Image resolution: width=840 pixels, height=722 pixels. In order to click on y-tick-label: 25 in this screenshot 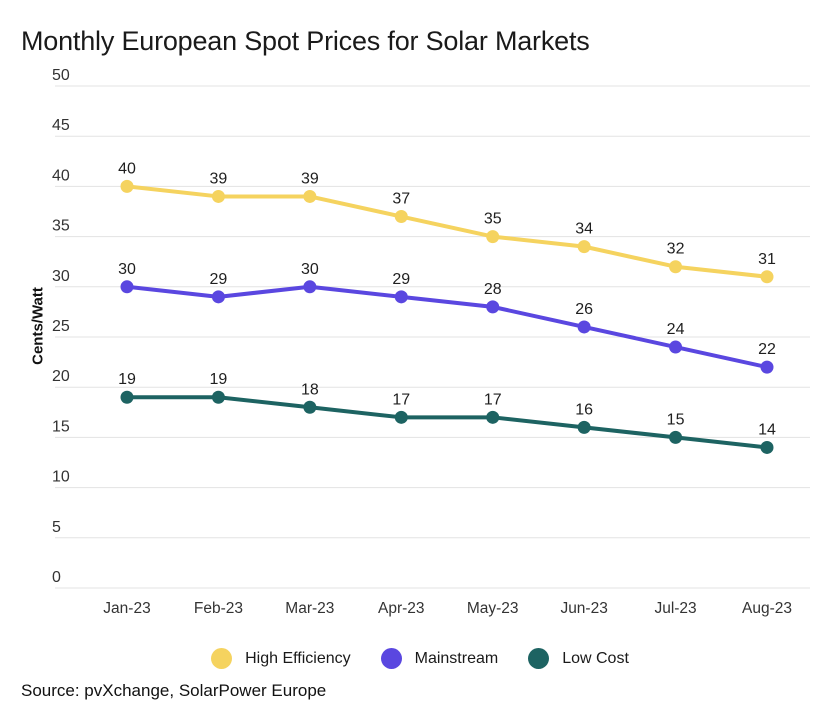, I will do `click(61, 326)`.